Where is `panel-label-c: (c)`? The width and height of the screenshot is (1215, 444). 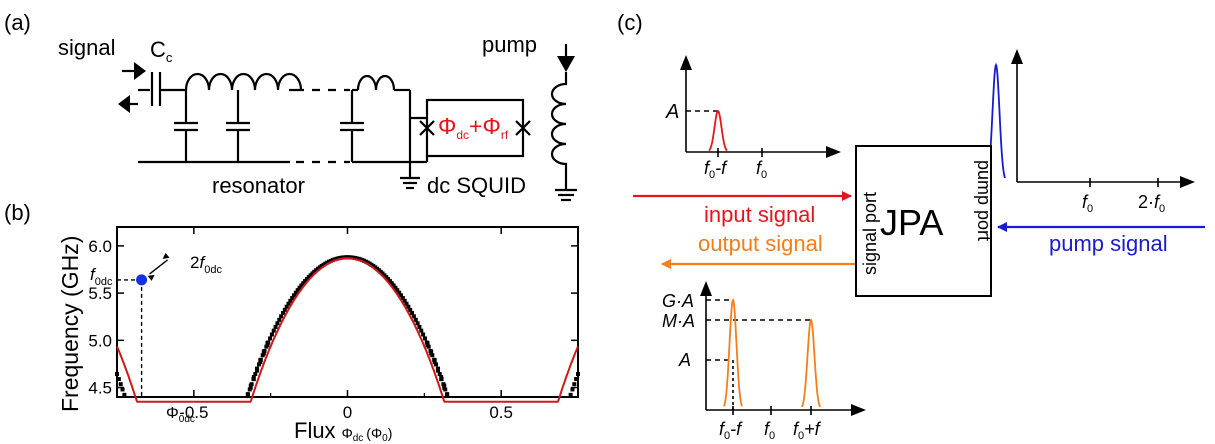 panel-label-c: (c) is located at coordinates (630, 22).